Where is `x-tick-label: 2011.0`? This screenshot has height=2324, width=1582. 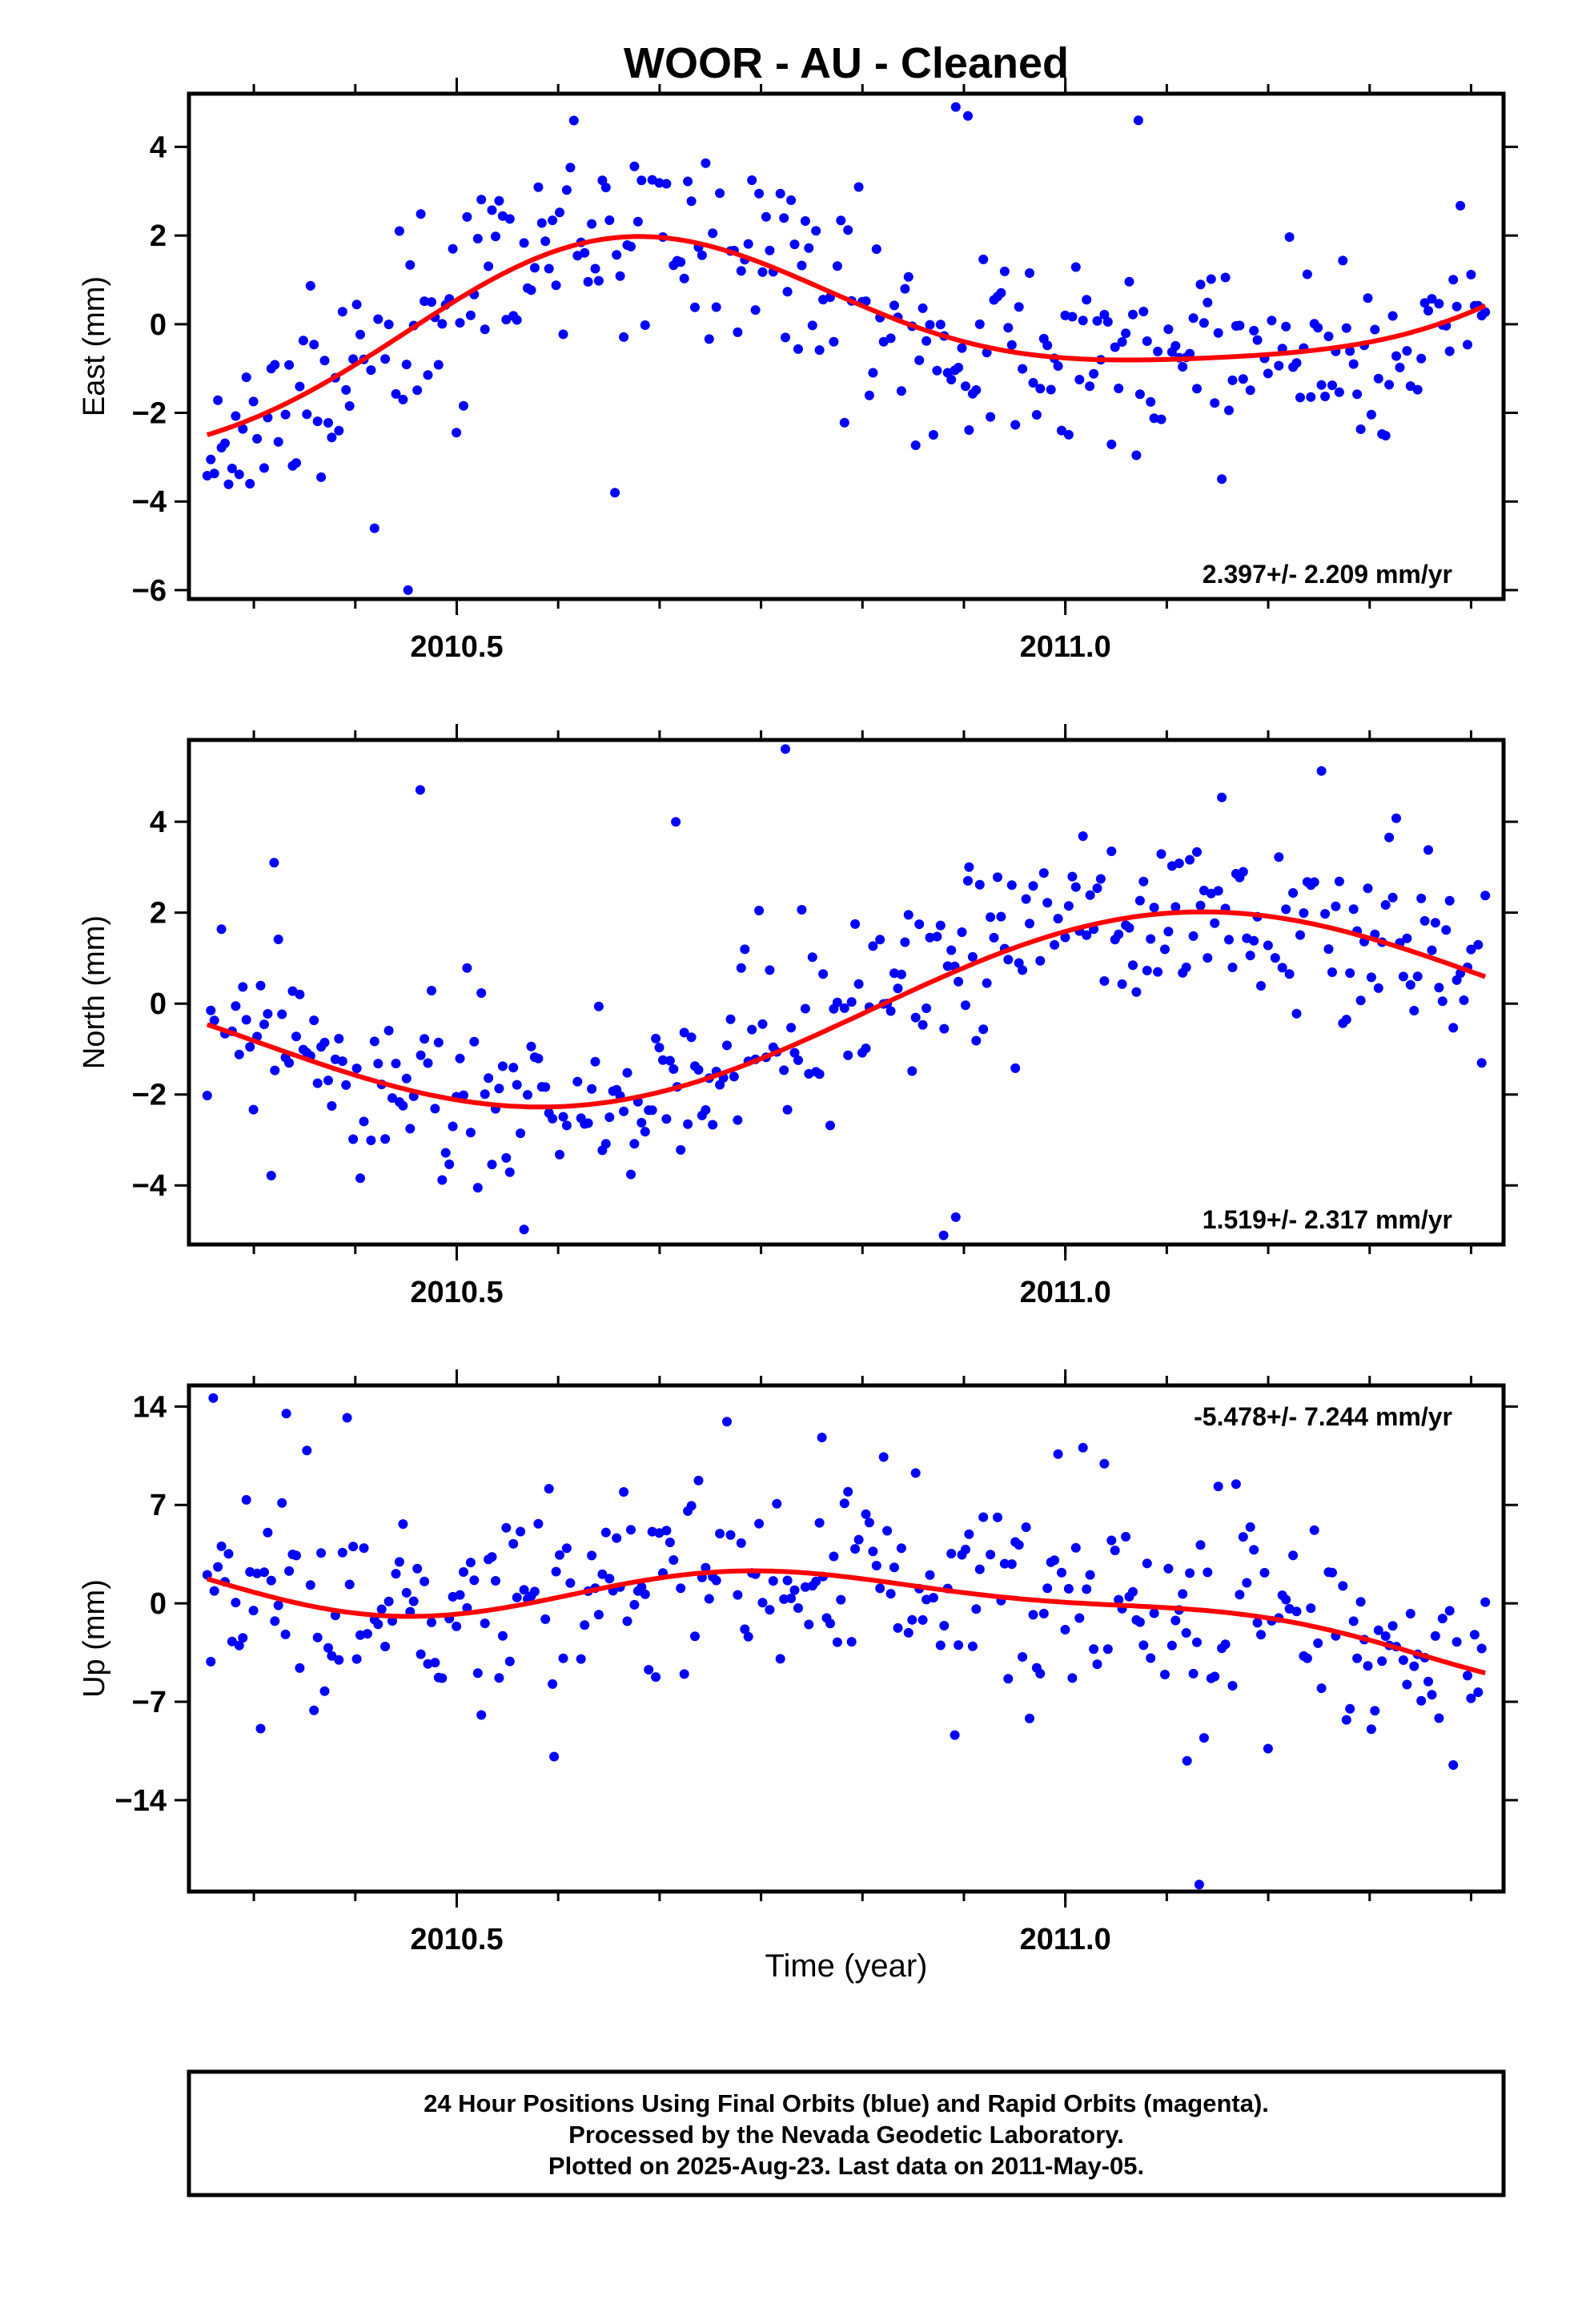
x-tick-label: 2011.0 is located at coordinates (1065, 1940).